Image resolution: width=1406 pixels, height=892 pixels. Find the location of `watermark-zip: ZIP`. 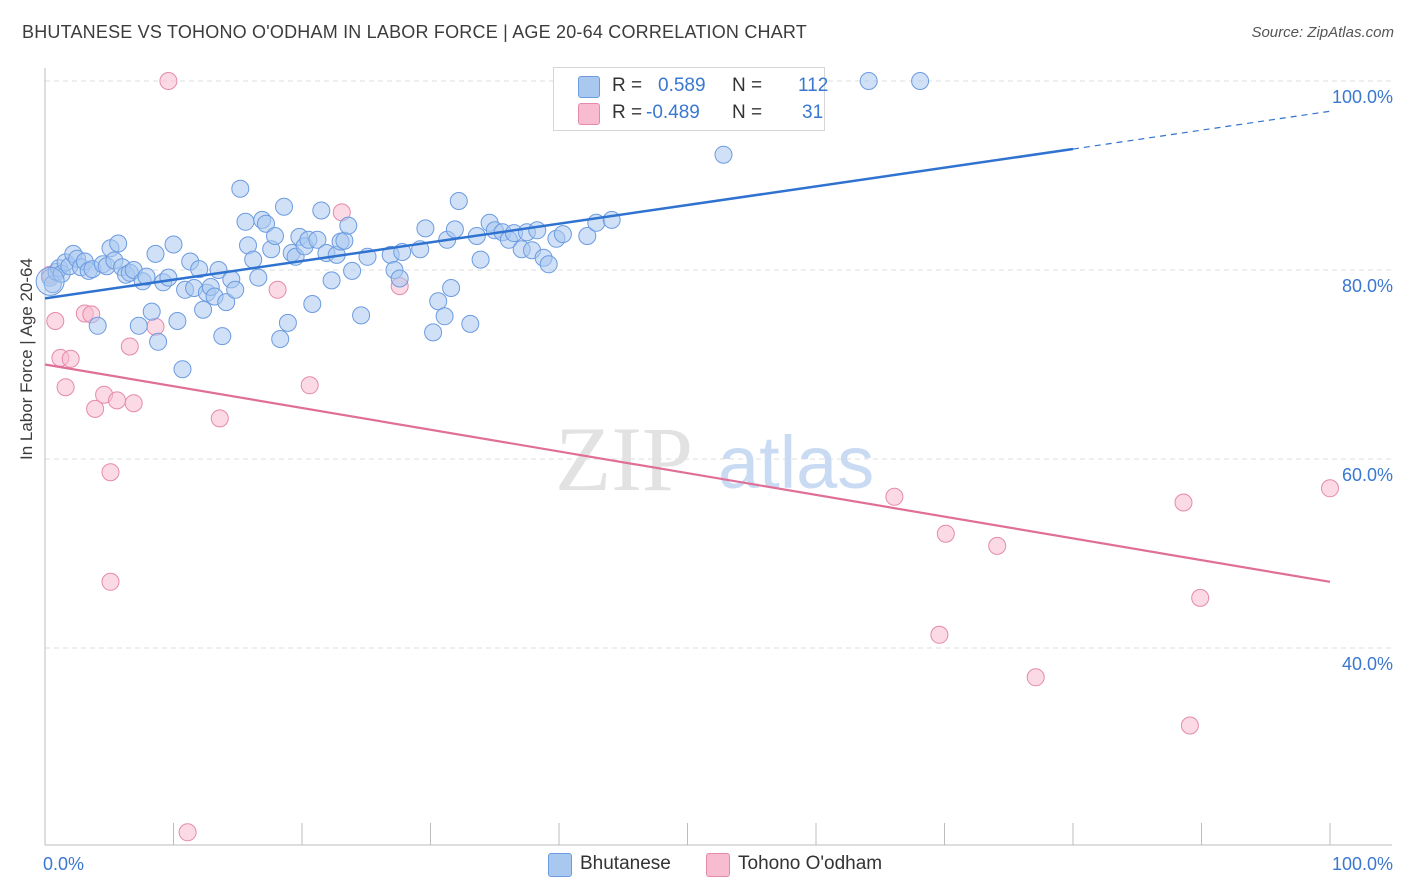

watermark-zip: ZIP is located at coordinates (624, 459).